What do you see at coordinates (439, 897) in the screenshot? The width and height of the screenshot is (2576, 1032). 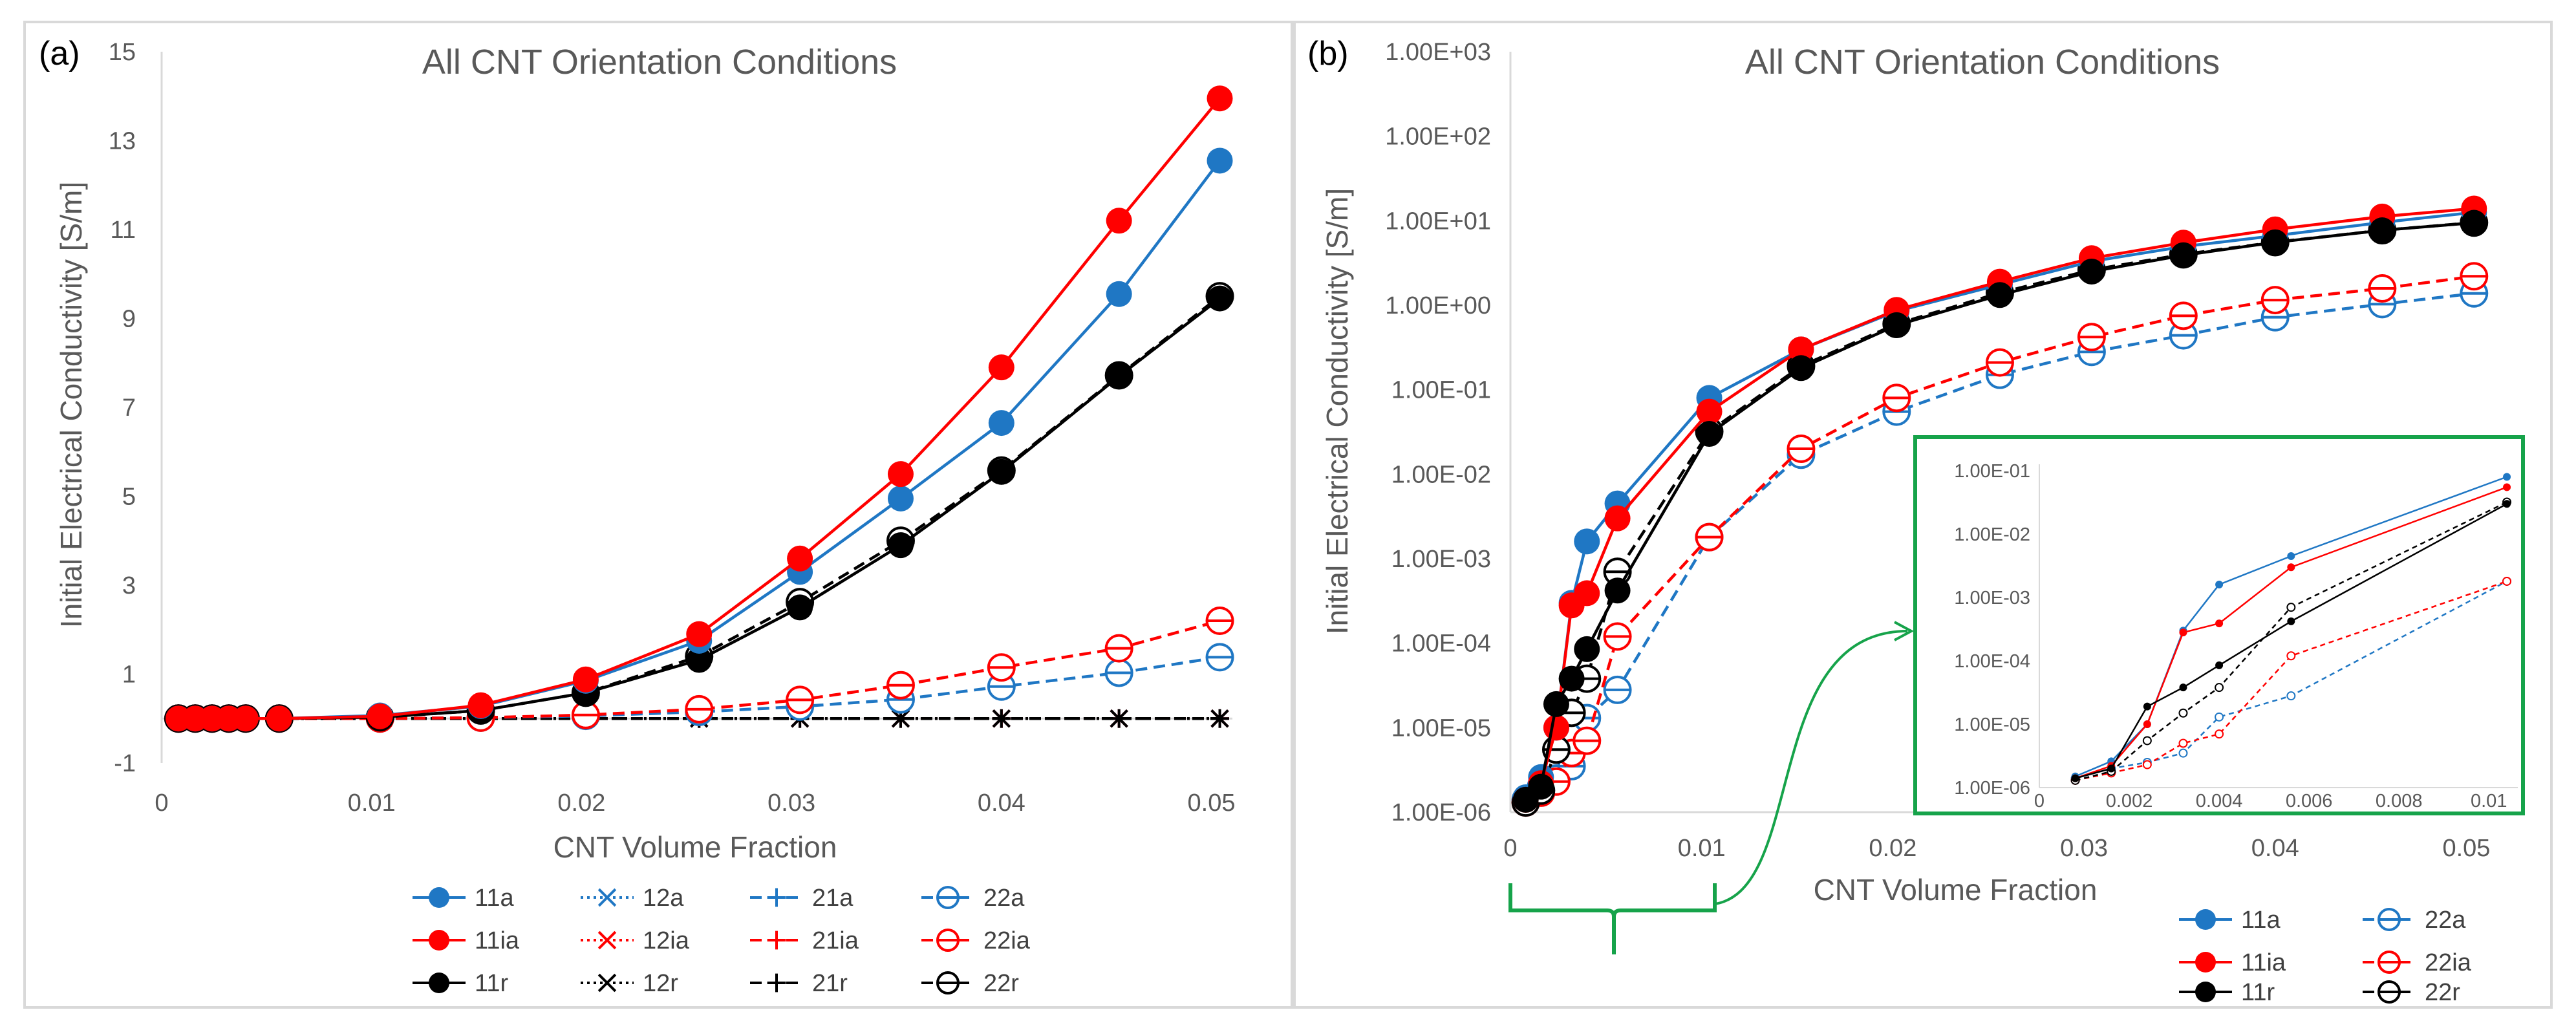 I see `legend-marker-11a` at bounding box center [439, 897].